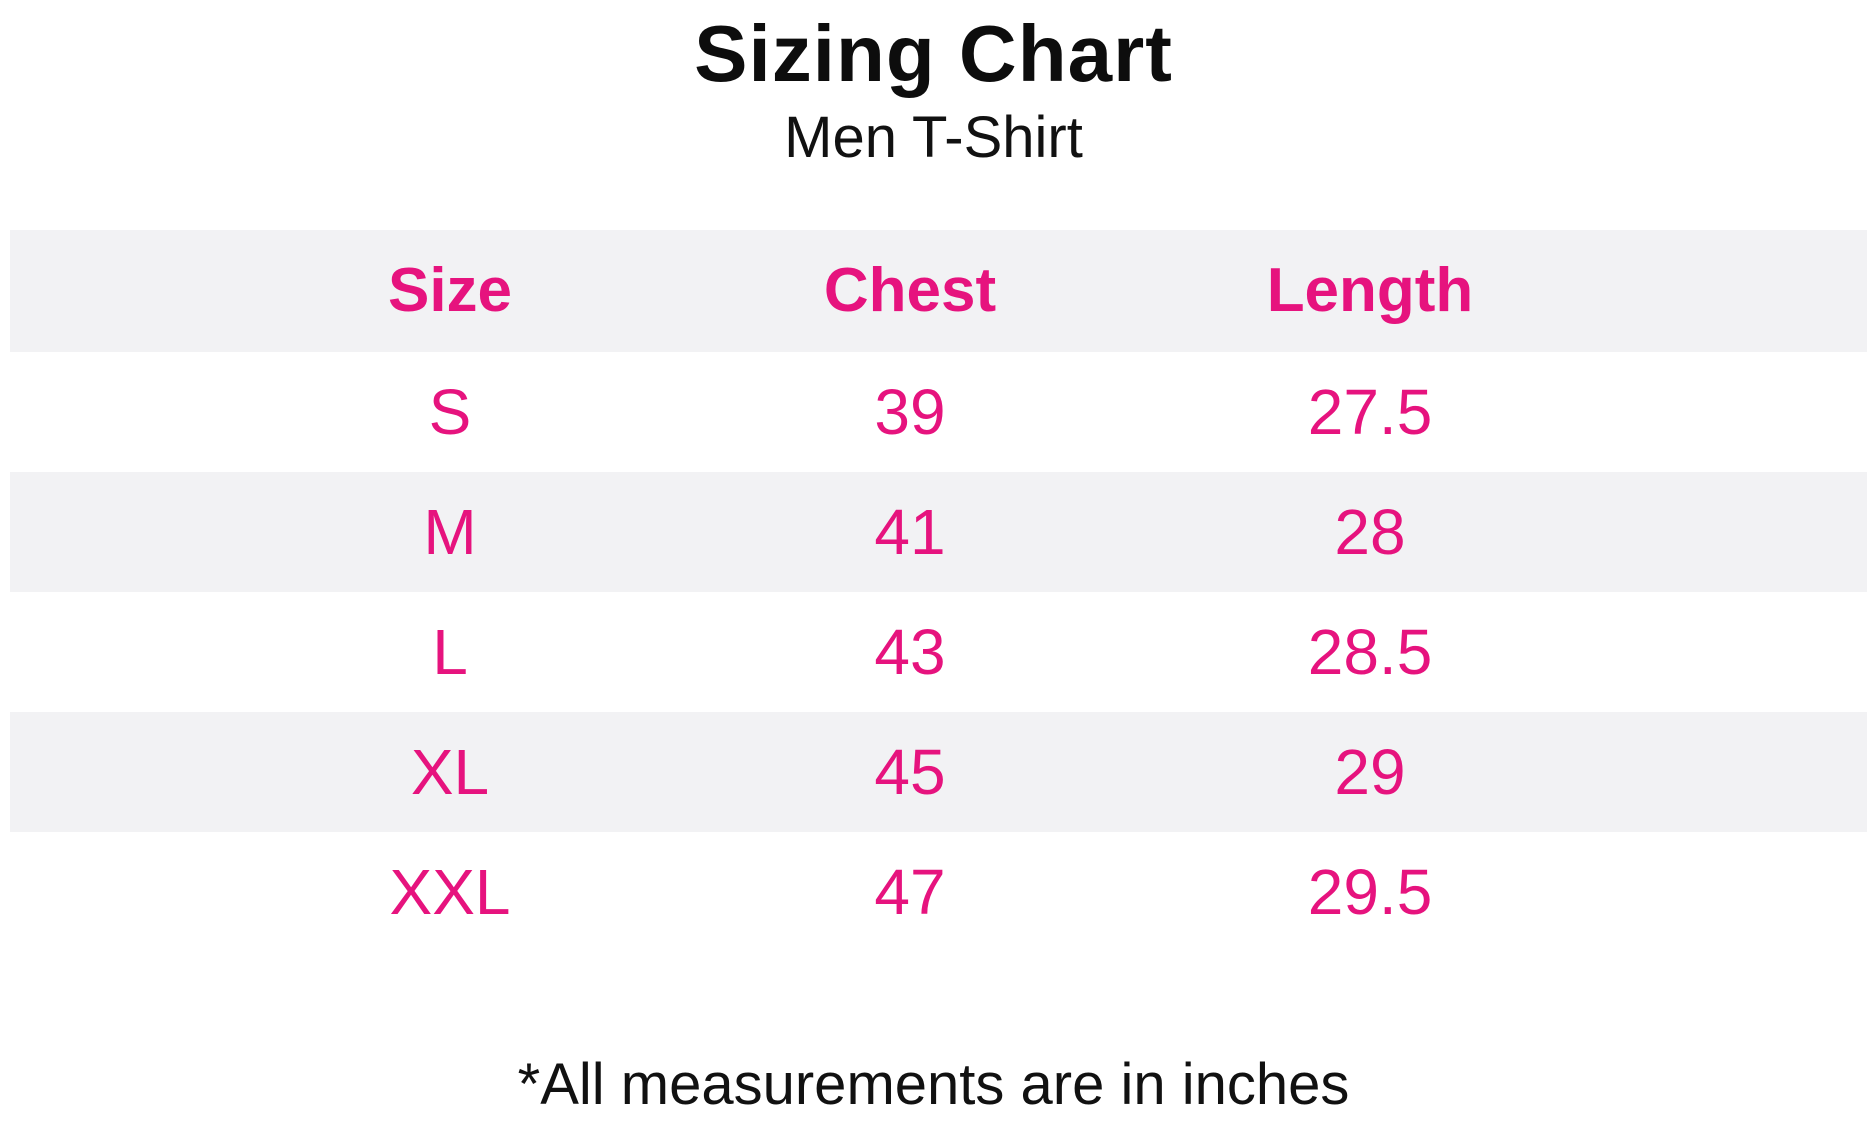 The height and width of the screenshot is (1130, 1867). What do you see at coordinates (910, 772) in the screenshot?
I see `chest-cell: 45` at bounding box center [910, 772].